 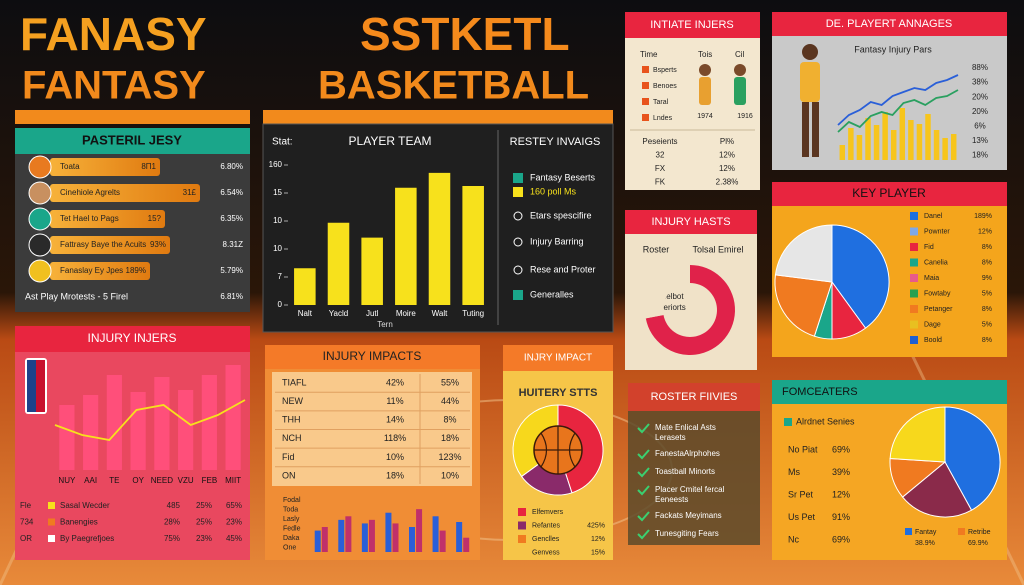 What do you see at coordinates (663, 118) in the screenshot?
I see `label: Lndes` at bounding box center [663, 118].